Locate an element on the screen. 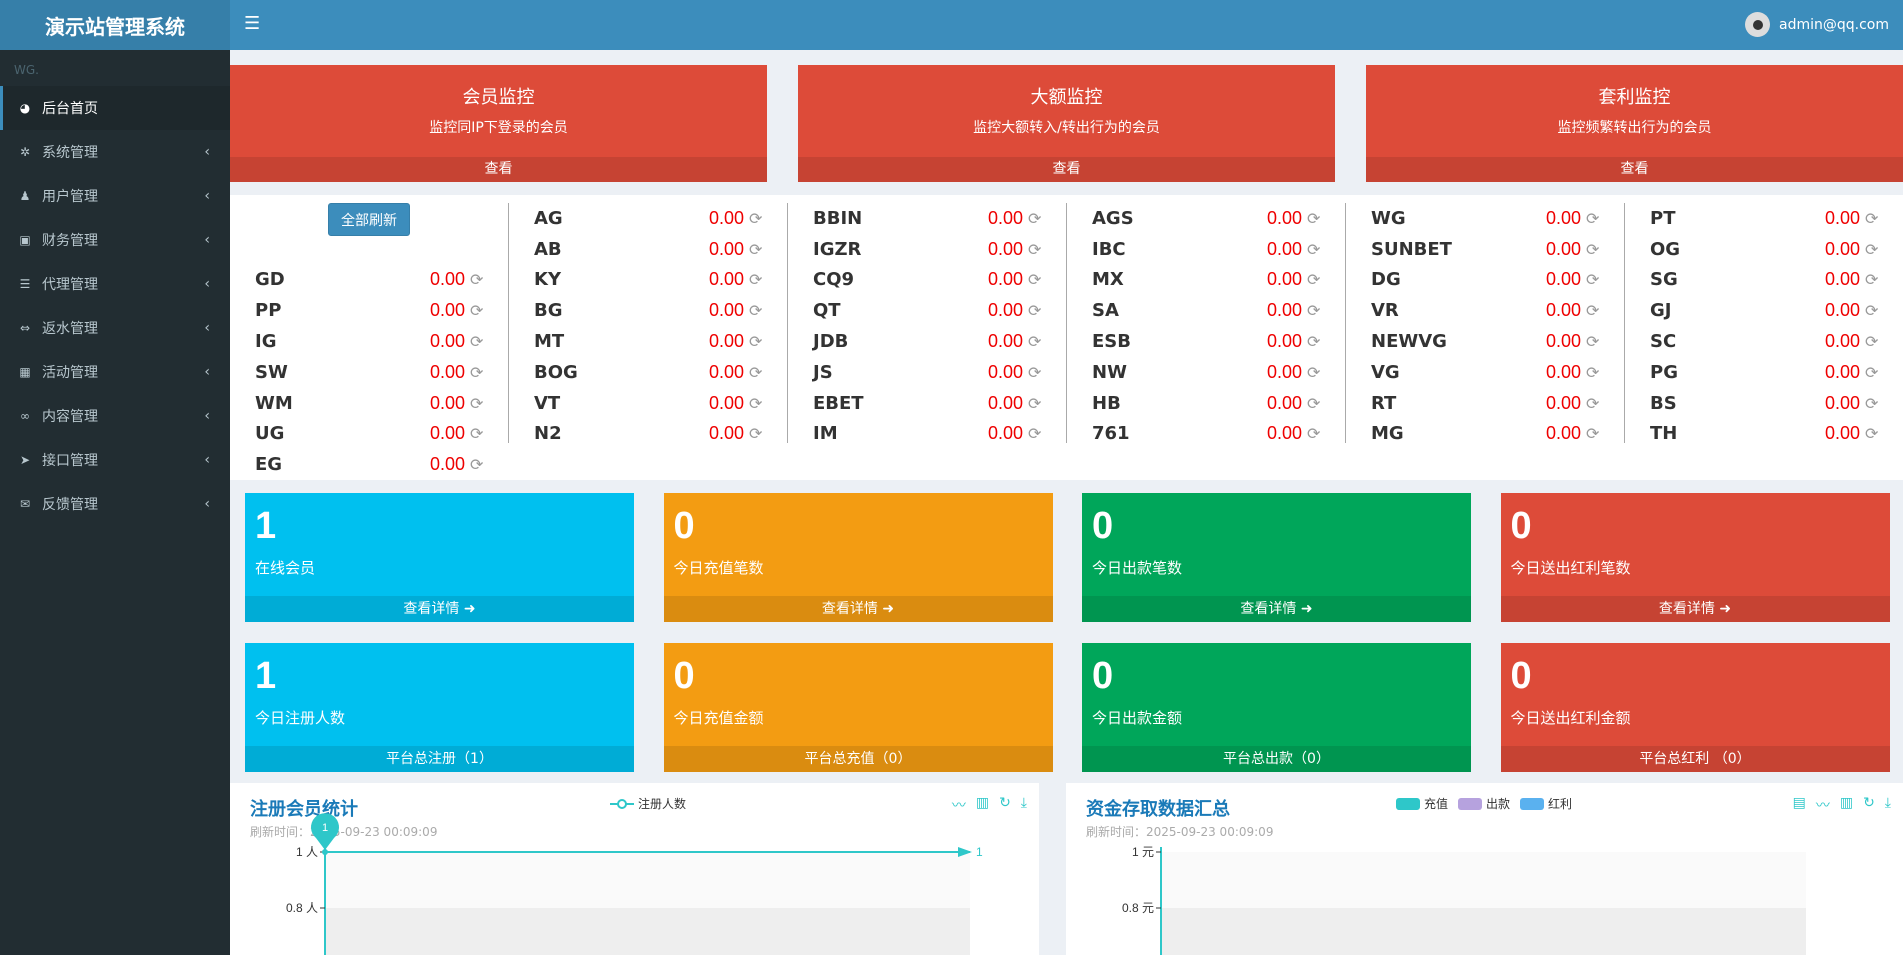 Image resolution: width=1903 pixels, height=955 pixels. sidebar-item: ➤ 接口管理 ‹ is located at coordinates (115, 460).